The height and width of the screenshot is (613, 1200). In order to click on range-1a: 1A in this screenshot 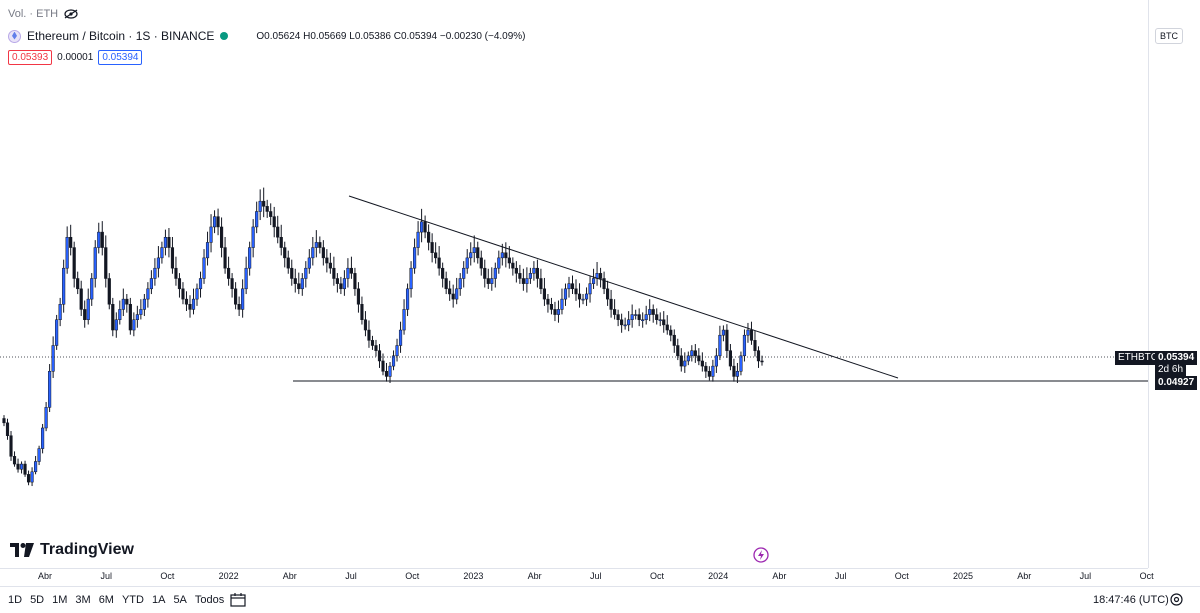, I will do `click(158, 600)`.